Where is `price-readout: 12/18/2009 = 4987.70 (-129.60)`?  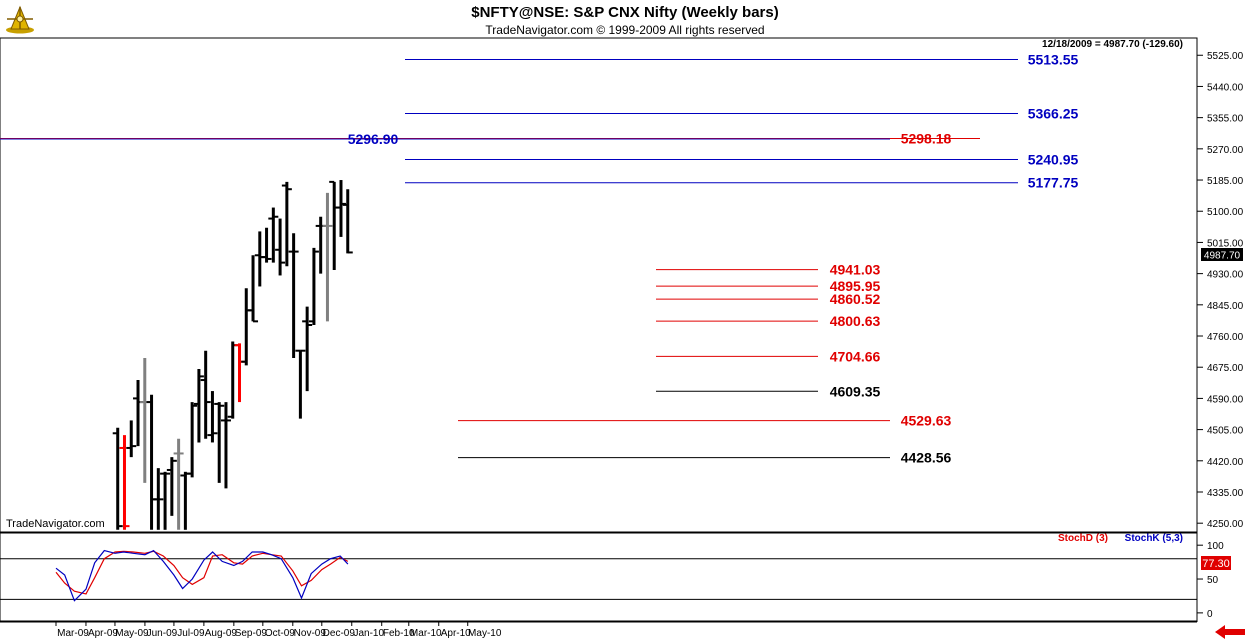
price-readout: 12/18/2009 = 4987.70 (-129.60) is located at coordinates (1112, 44).